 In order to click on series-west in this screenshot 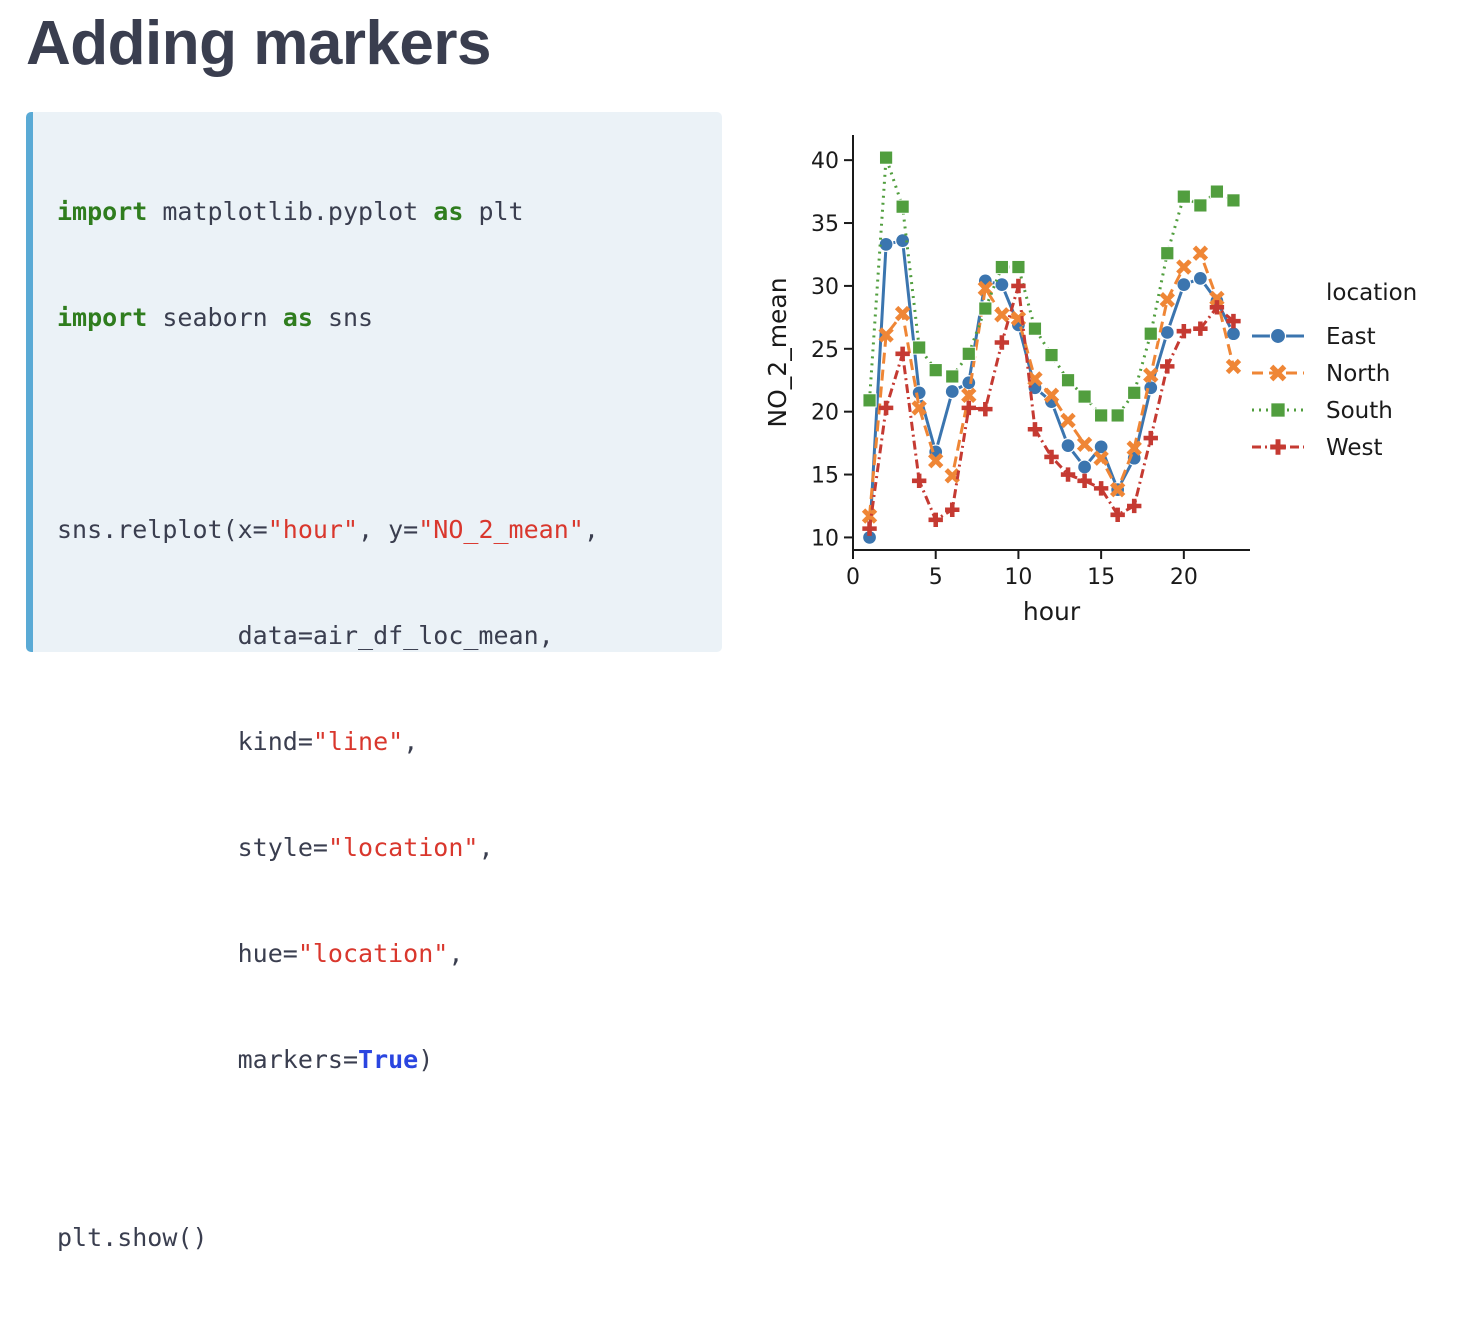, I will do `click(1051, 407)`.